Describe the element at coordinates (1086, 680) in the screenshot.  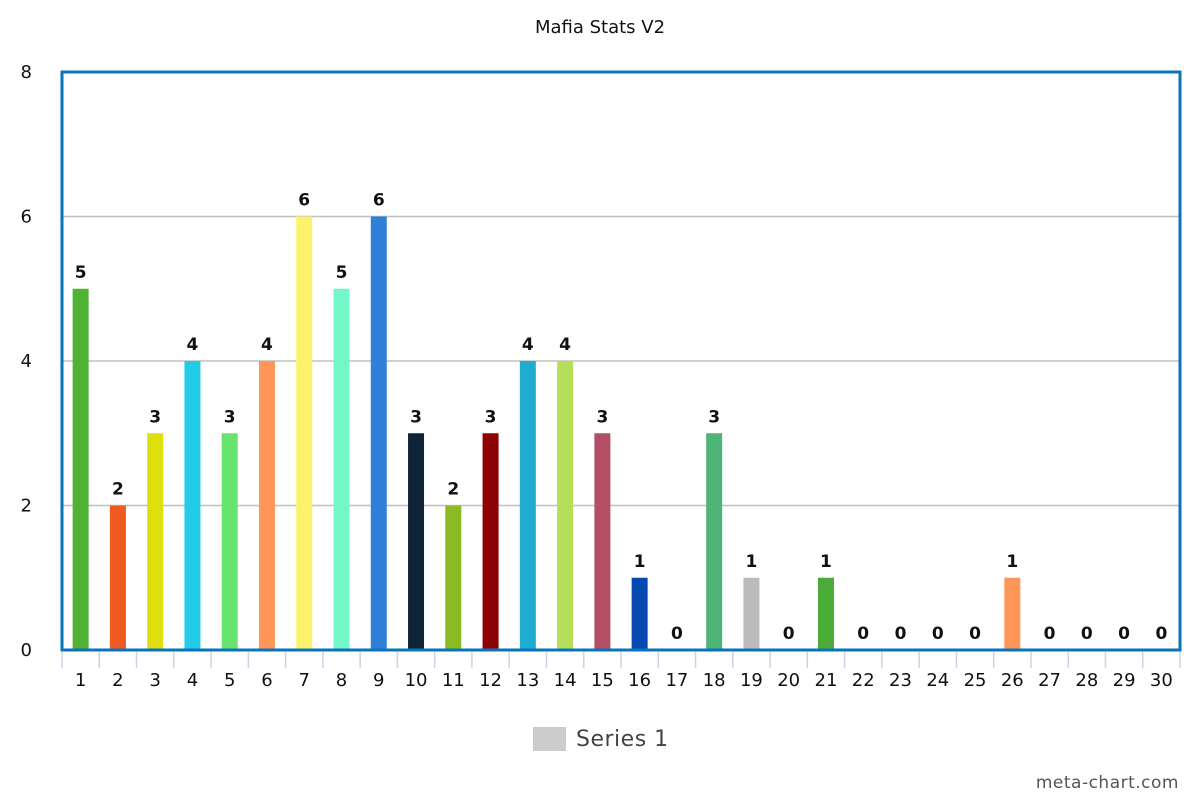
I see `x-tick-label: 28` at that location.